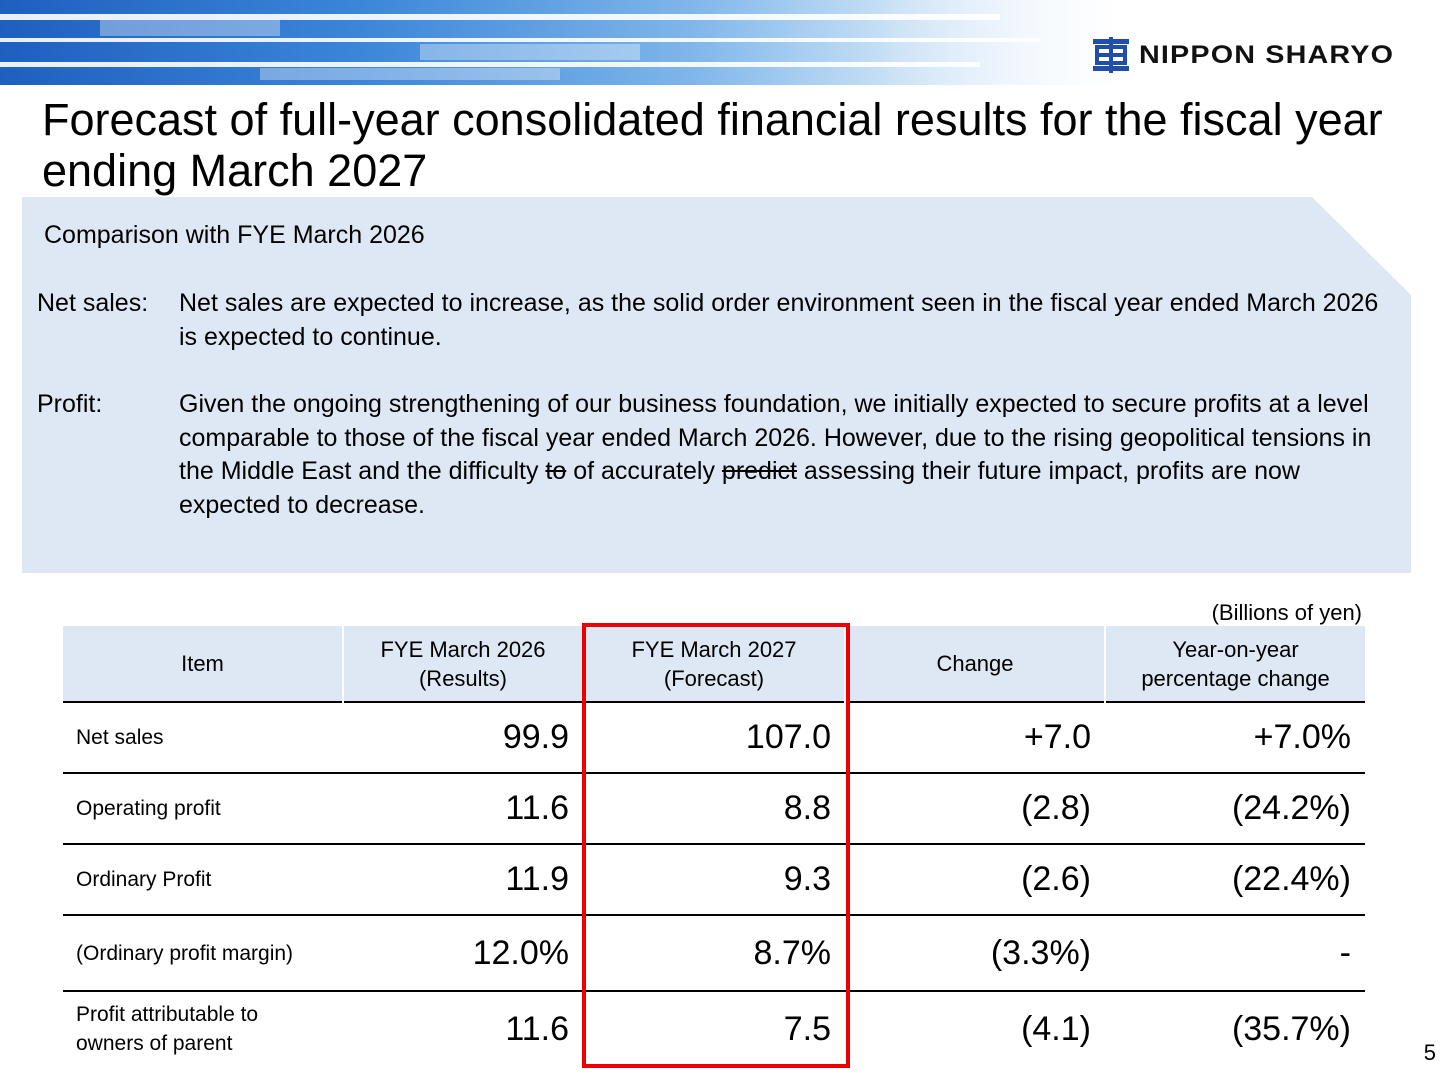 Image resolution: width=1440 pixels, height=1080 pixels. Describe the element at coordinates (644, 471) in the screenshot. I see `profit-text-part: of accurately` at that location.